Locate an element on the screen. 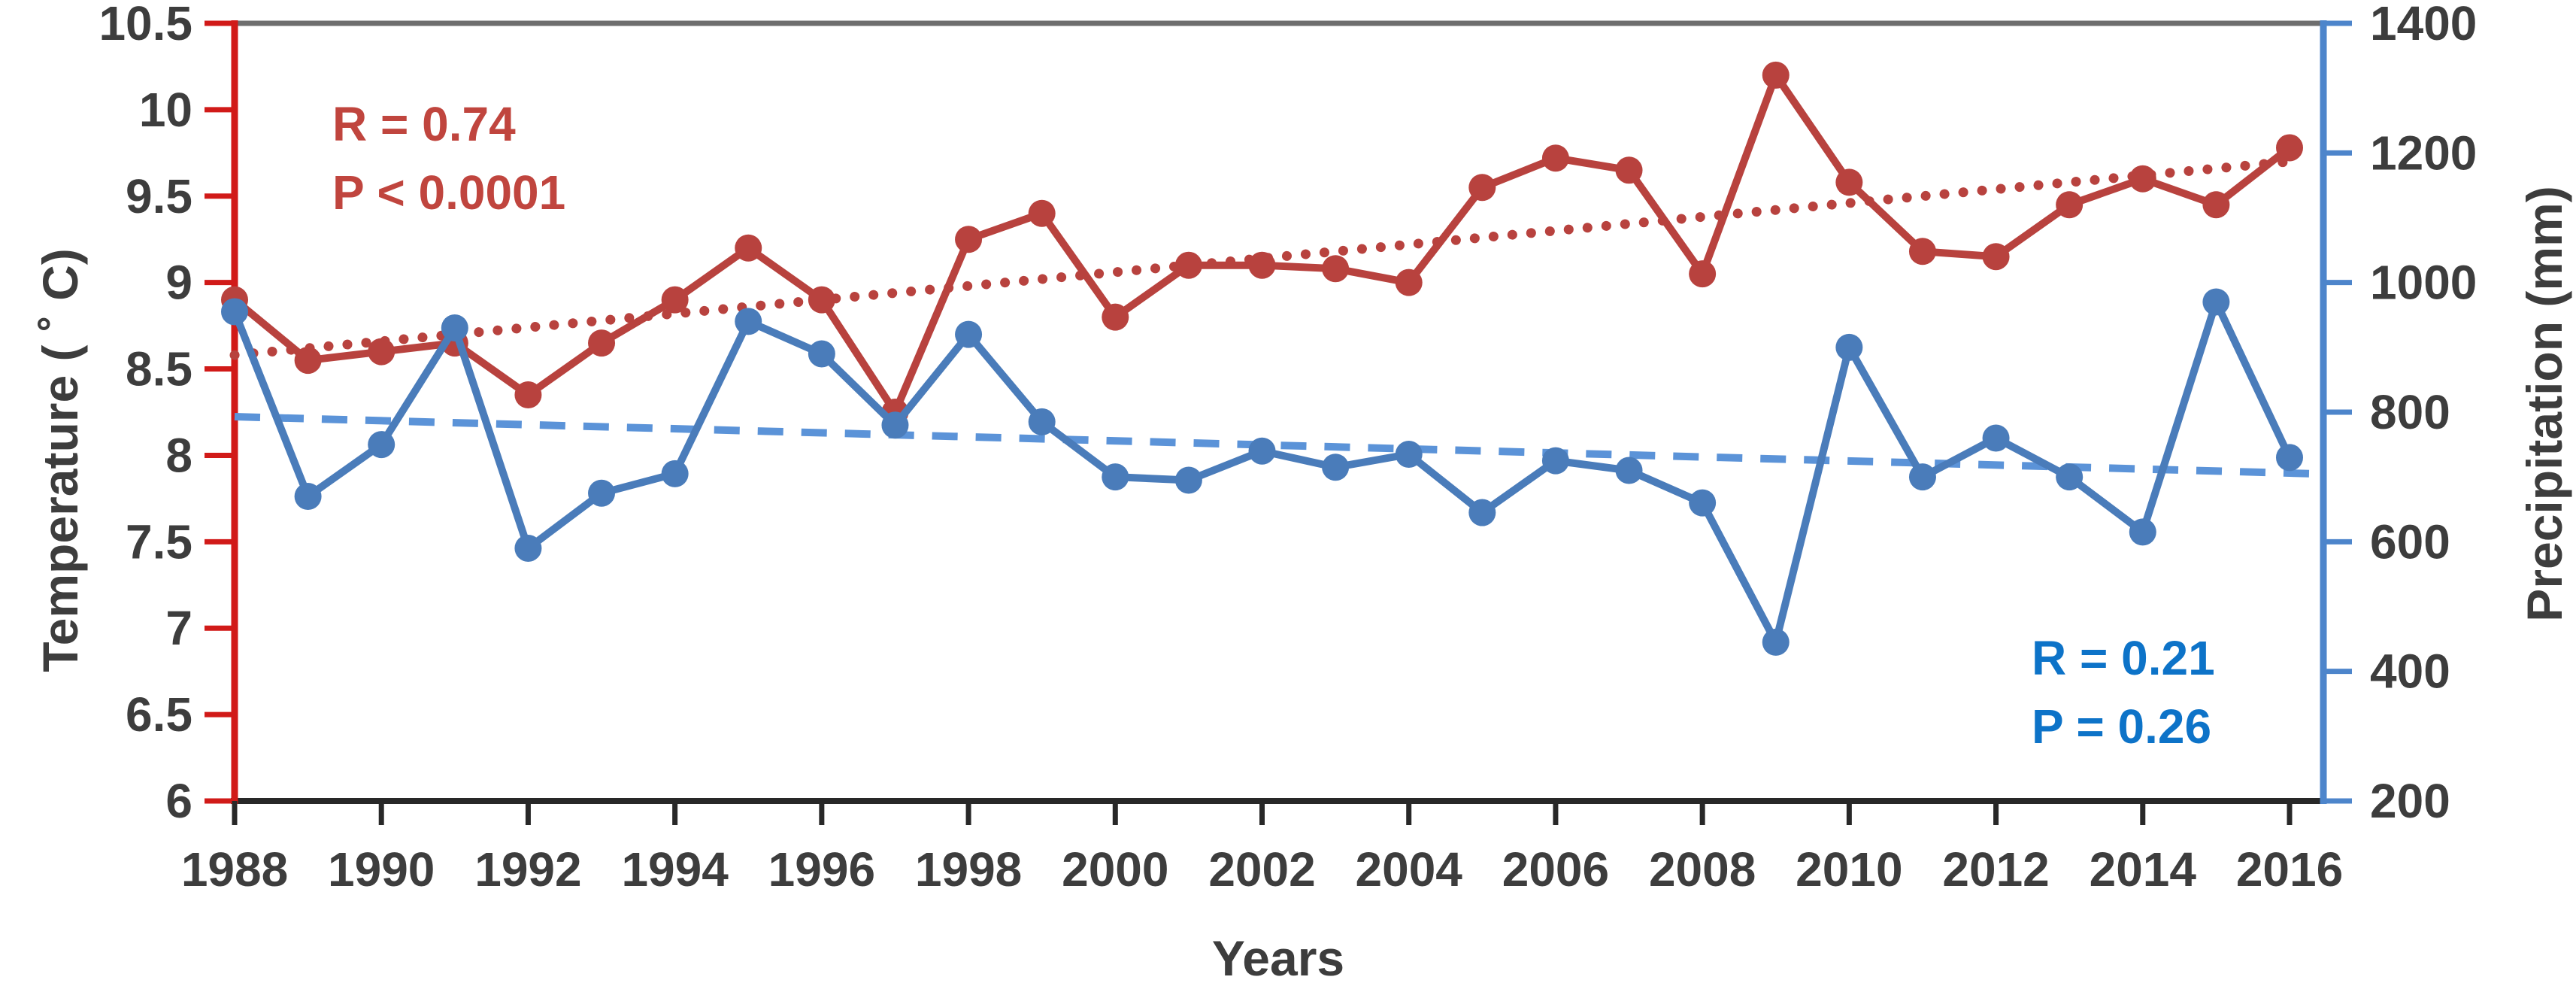 This screenshot has height=989, width=2576. left-axis-tick-label: 6 is located at coordinates (178, 801).